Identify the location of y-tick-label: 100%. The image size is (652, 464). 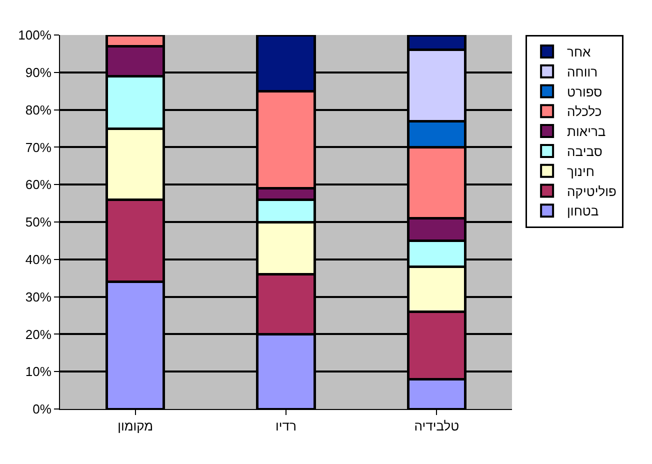
(35, 35).